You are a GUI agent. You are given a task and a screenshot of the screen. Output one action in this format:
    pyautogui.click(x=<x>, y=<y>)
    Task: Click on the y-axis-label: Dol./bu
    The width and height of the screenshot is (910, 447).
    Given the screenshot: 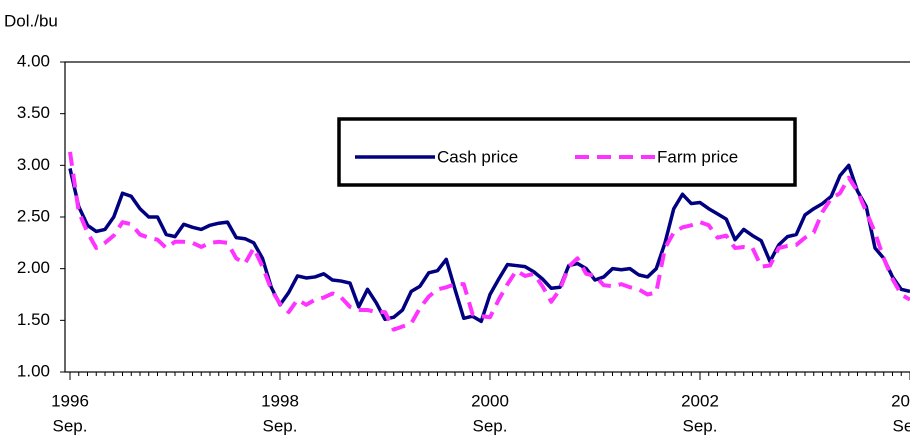 What is the action you would take?
    pyautogui.click(x=31, y=20)
    